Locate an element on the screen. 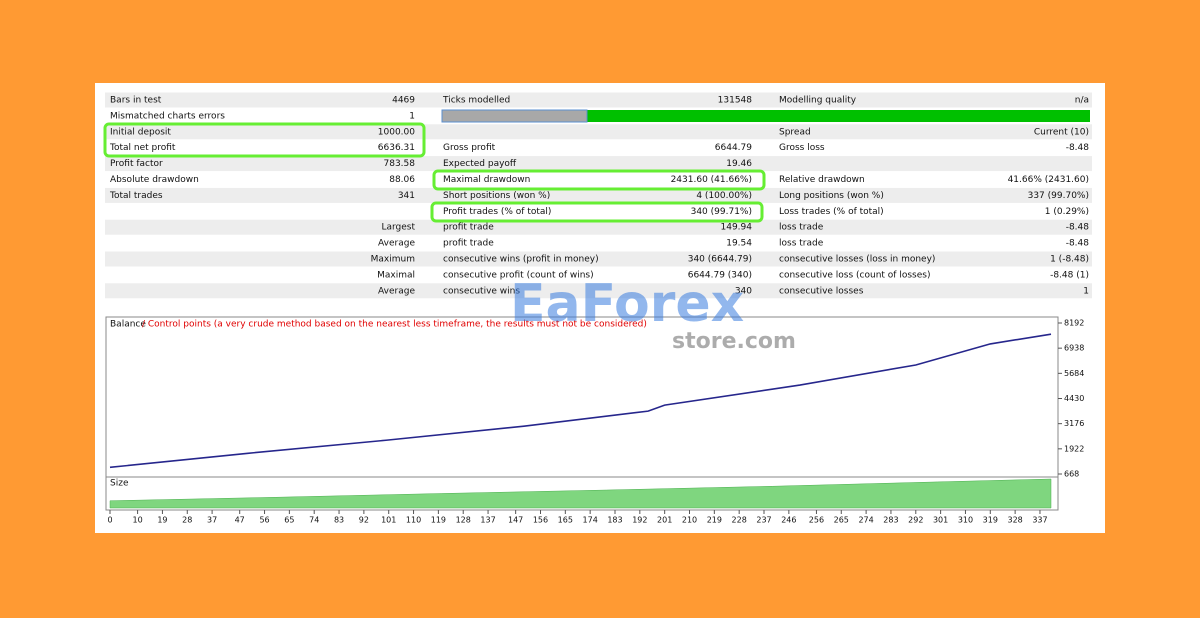  cell: Ticks modelled is located at coordinates (476, 101).